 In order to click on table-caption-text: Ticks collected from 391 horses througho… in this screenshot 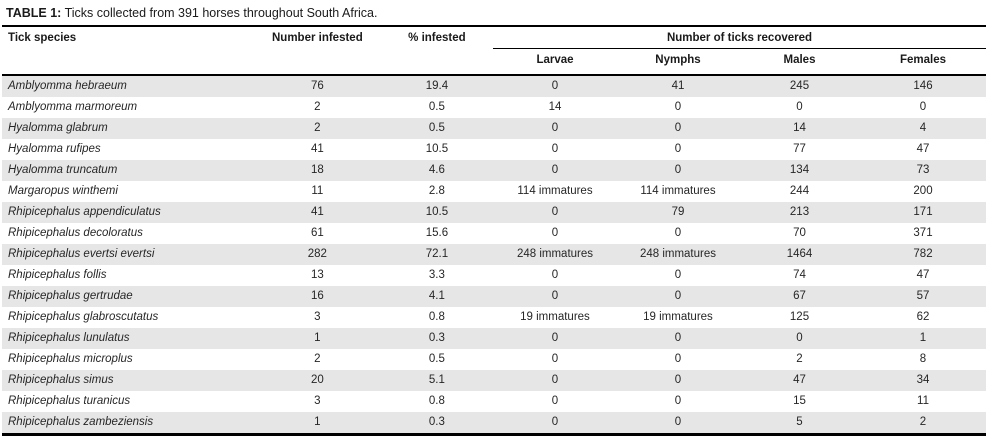, I will do `click(221, 13)`.